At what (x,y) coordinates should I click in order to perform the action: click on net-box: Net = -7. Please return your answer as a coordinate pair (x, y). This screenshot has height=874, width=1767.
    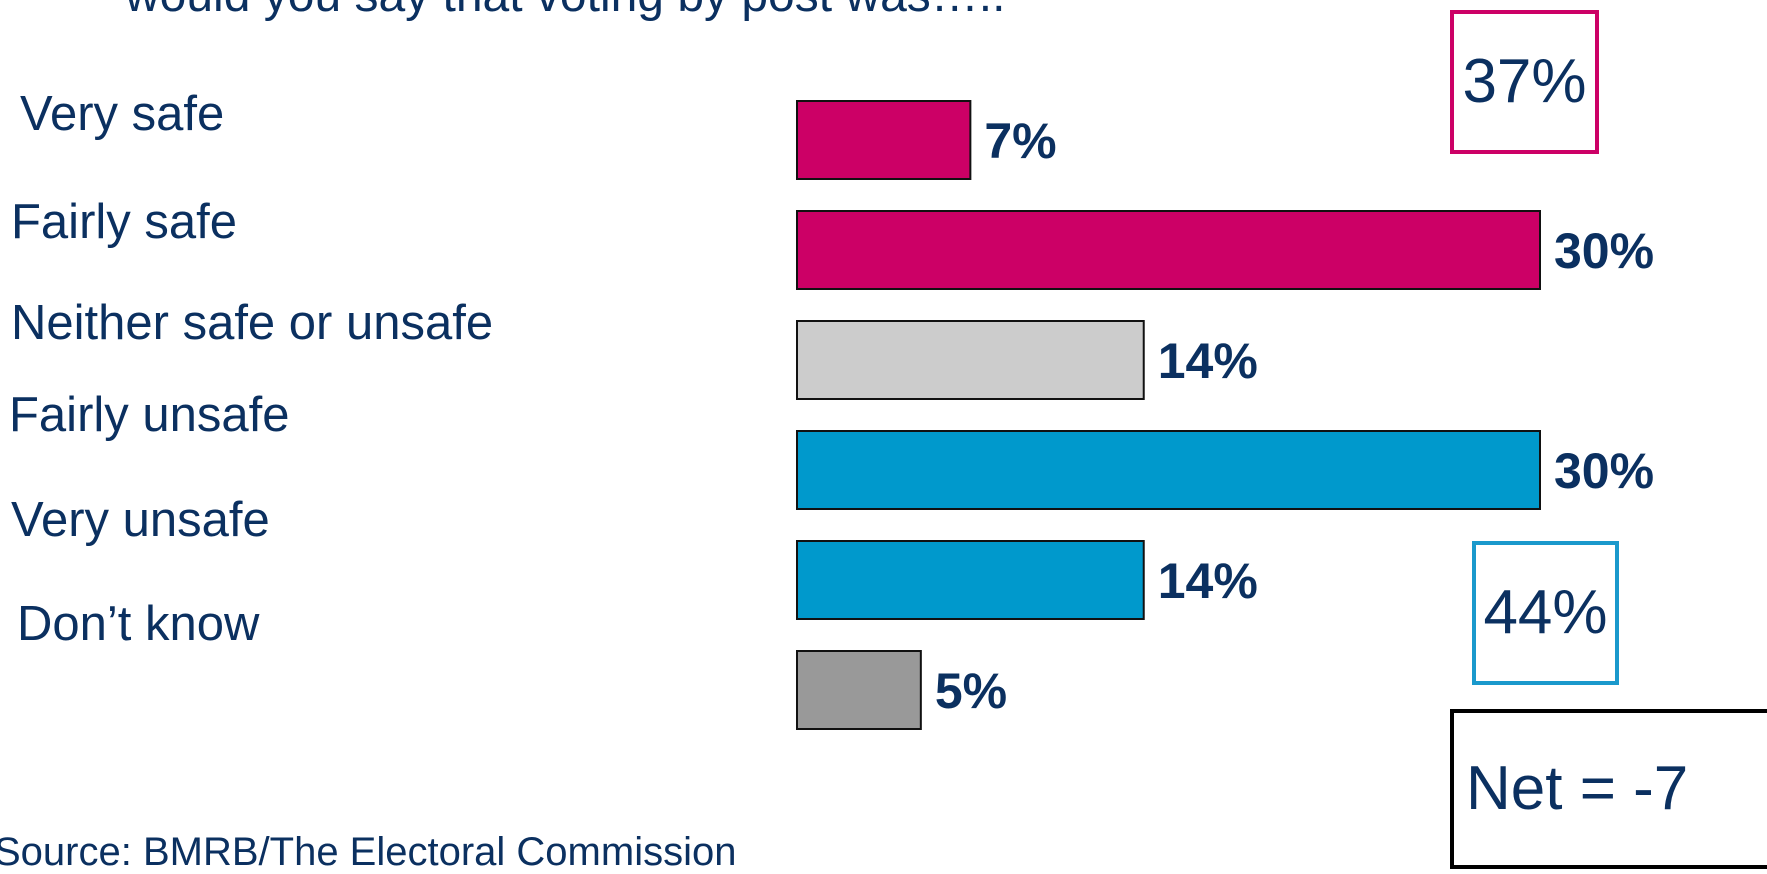
    Looking at the image, I should click on (1608, 789).